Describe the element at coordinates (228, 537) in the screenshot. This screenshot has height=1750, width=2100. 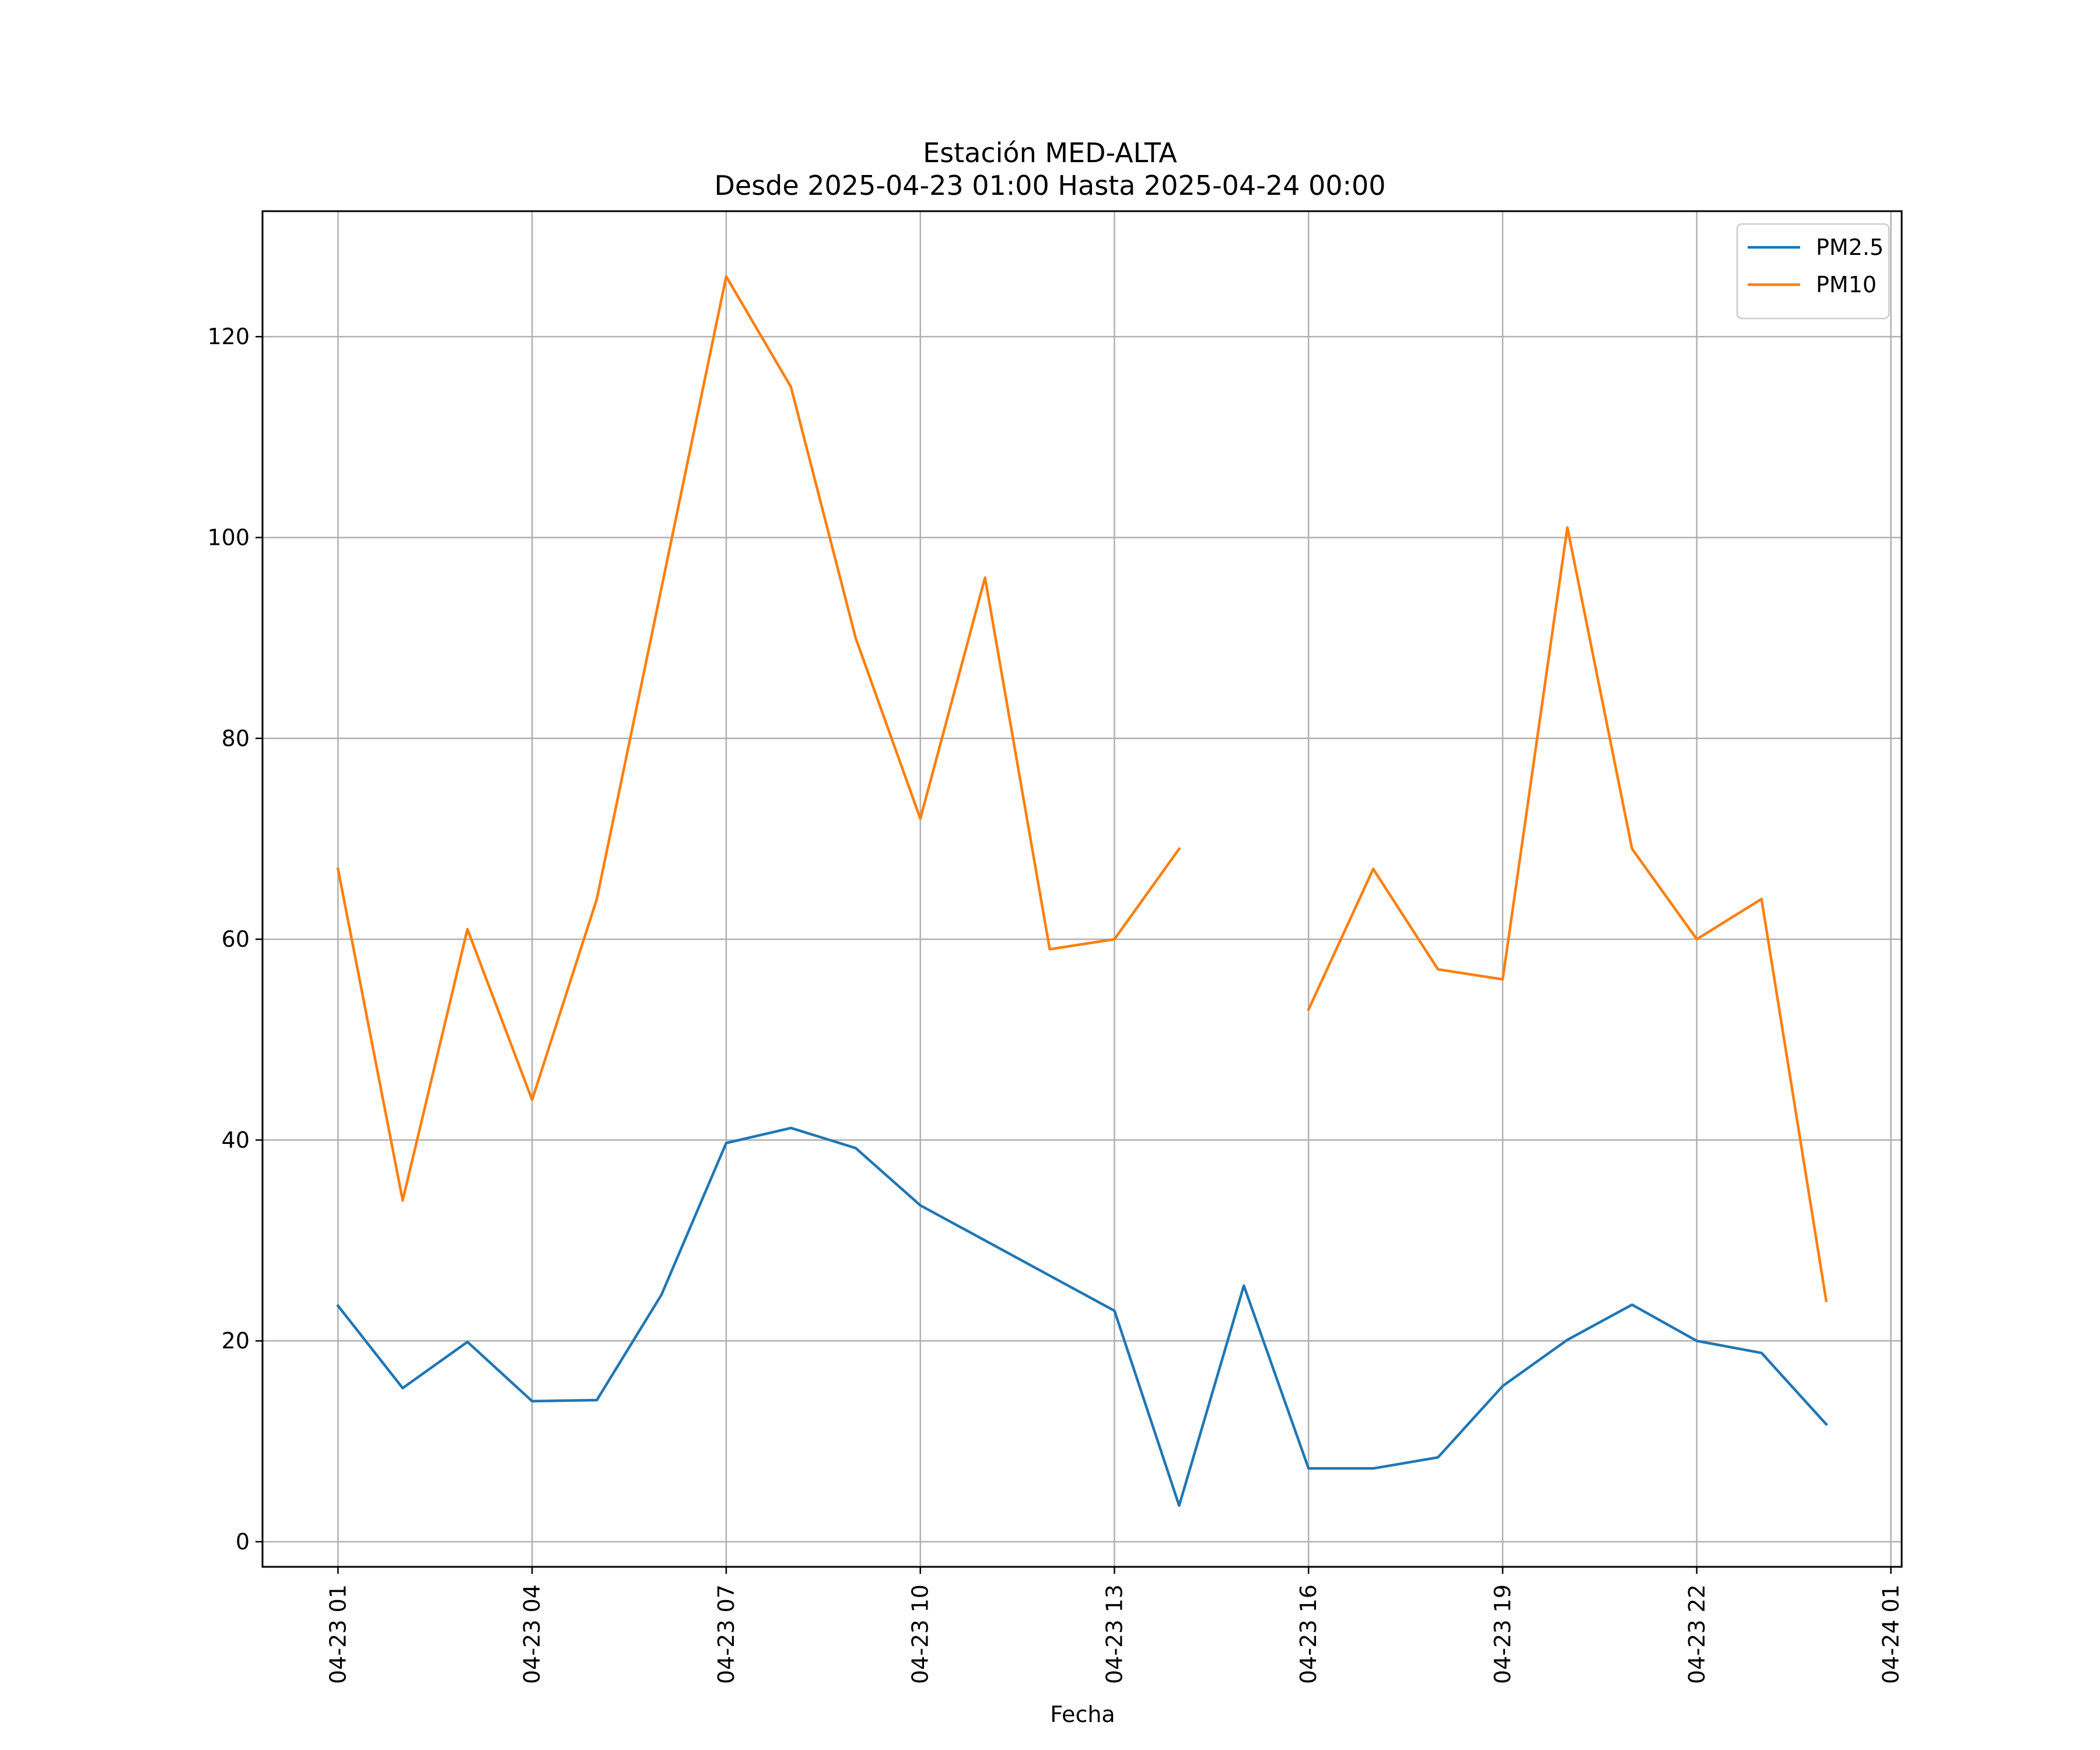
I see `y-tick-label: 100` at that location.